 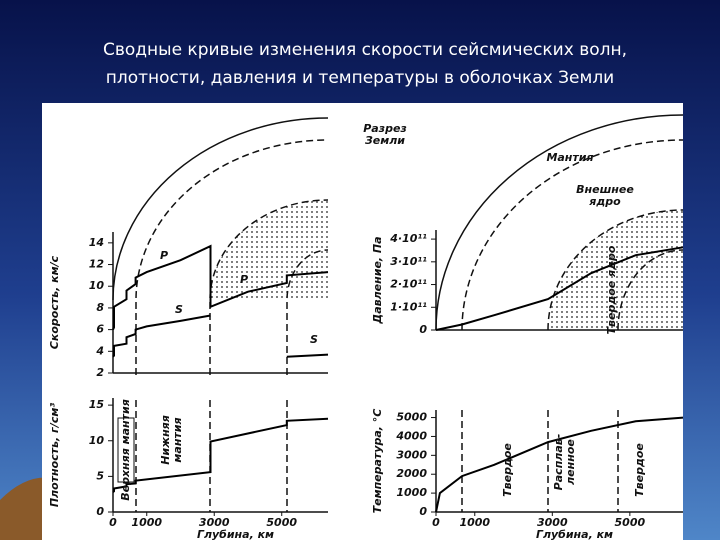 What do you see at coordinates (540, 461) in the screenshot?
I see `boundary-line` at bounding box center [540, 461].